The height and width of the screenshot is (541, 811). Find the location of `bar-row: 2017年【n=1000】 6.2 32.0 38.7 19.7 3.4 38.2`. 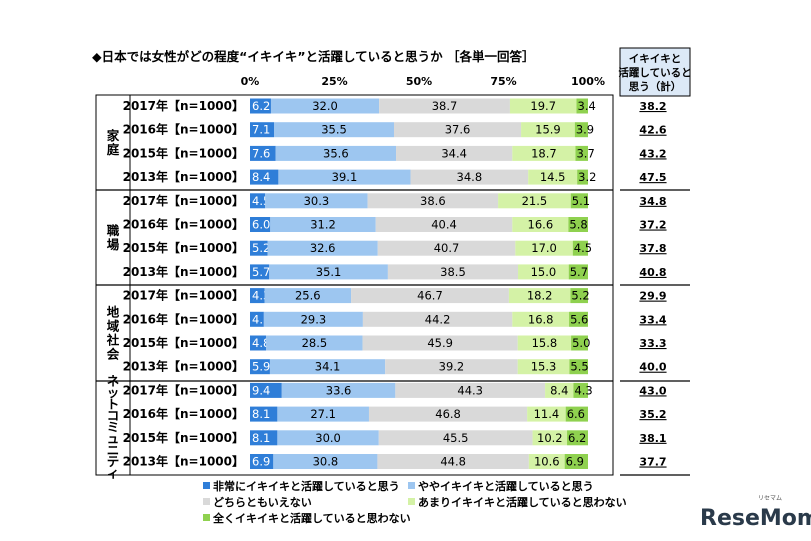

bar-row: 2017年【n=1000】 6.2 32.0 38.7 19.7 3.4 38.2 is located at coordinates (395, 106).